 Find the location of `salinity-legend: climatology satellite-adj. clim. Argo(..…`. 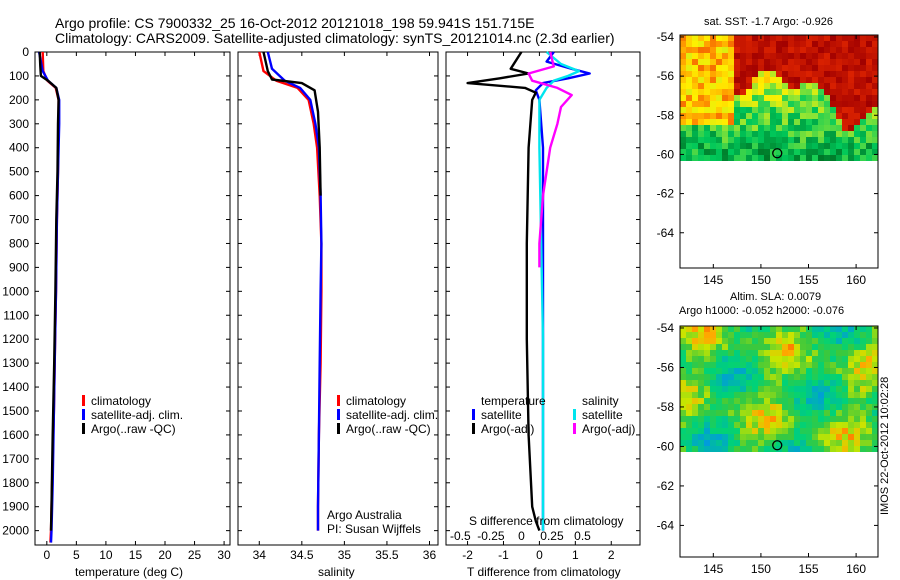

salinity-legend: climatology satellite-adj. clim. Argo(..… is located at coordinates (387, 415).